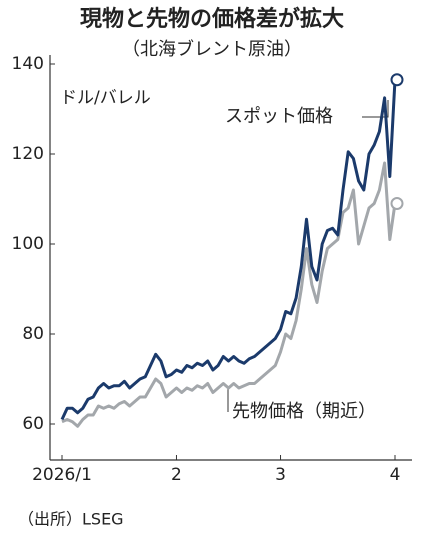 Image resolution: width=425 pixels, height=539 pixels. What do you see at coordinates (279, 116) in the screenshot?
I see `series-label: スポット価格` at bounding box center [279, 116].